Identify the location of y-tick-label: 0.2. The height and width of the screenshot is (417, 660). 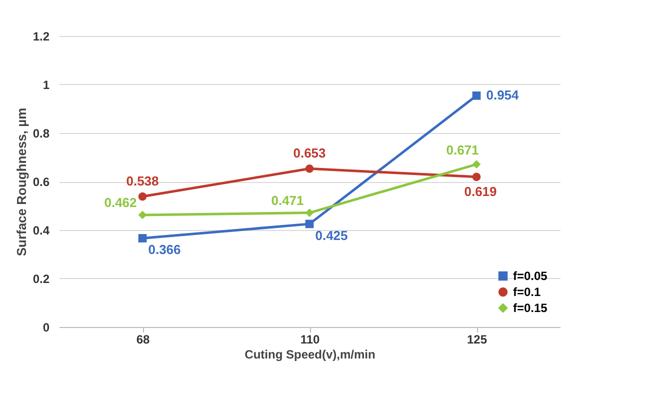
(41, 279).